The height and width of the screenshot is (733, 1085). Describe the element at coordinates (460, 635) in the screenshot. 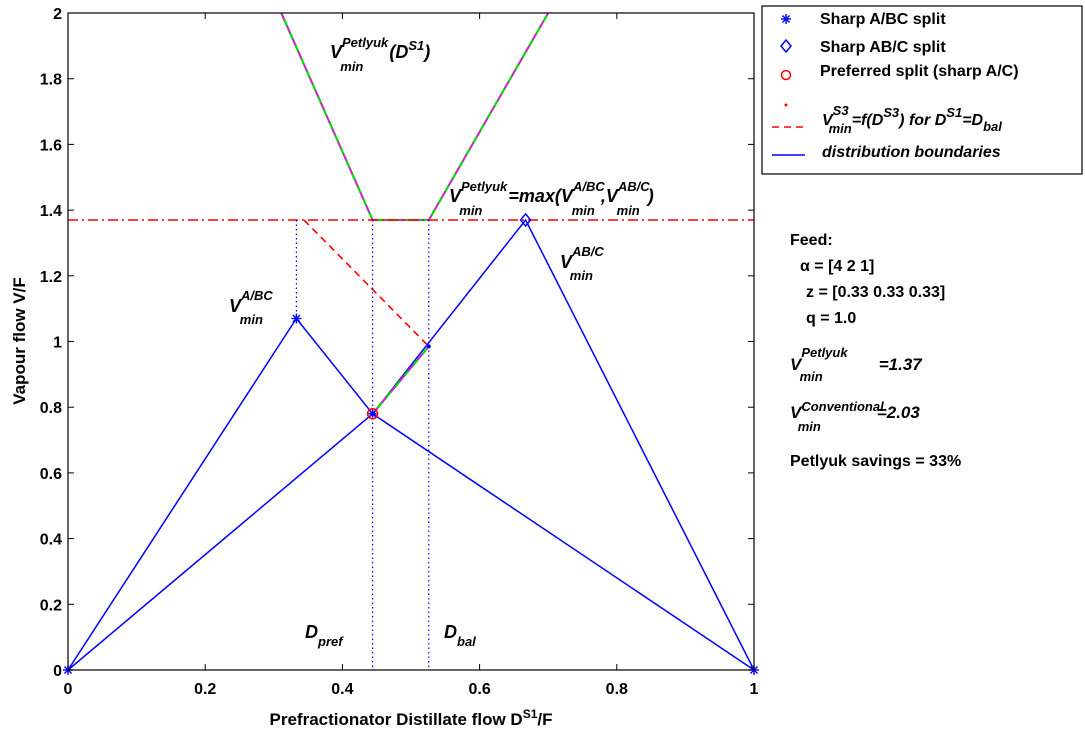

I see `annotation-d-bal: Dbal` at that location.